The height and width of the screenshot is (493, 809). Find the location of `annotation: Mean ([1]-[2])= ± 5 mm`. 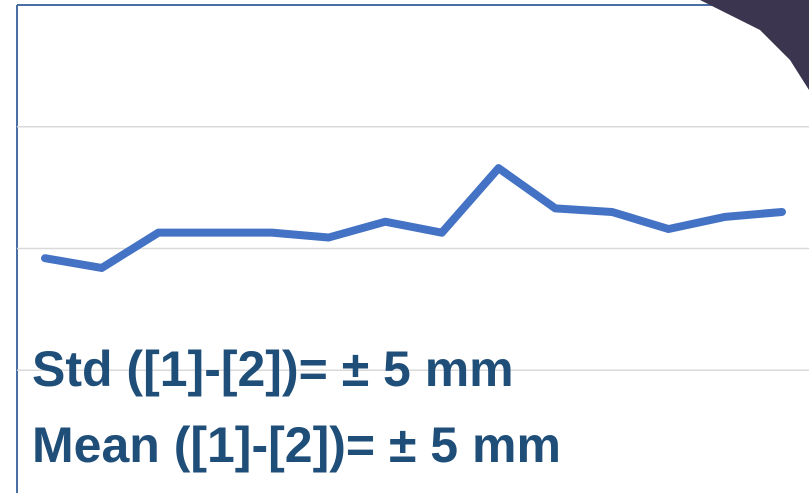

annotation: Mean ([1]-[2])= ± 5 mm is located at coordinates (296, 445).